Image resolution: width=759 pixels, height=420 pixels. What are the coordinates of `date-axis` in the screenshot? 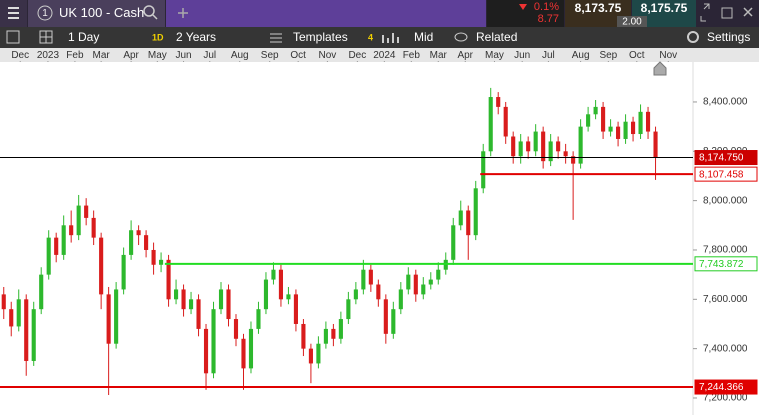 It's located at (379, 55).